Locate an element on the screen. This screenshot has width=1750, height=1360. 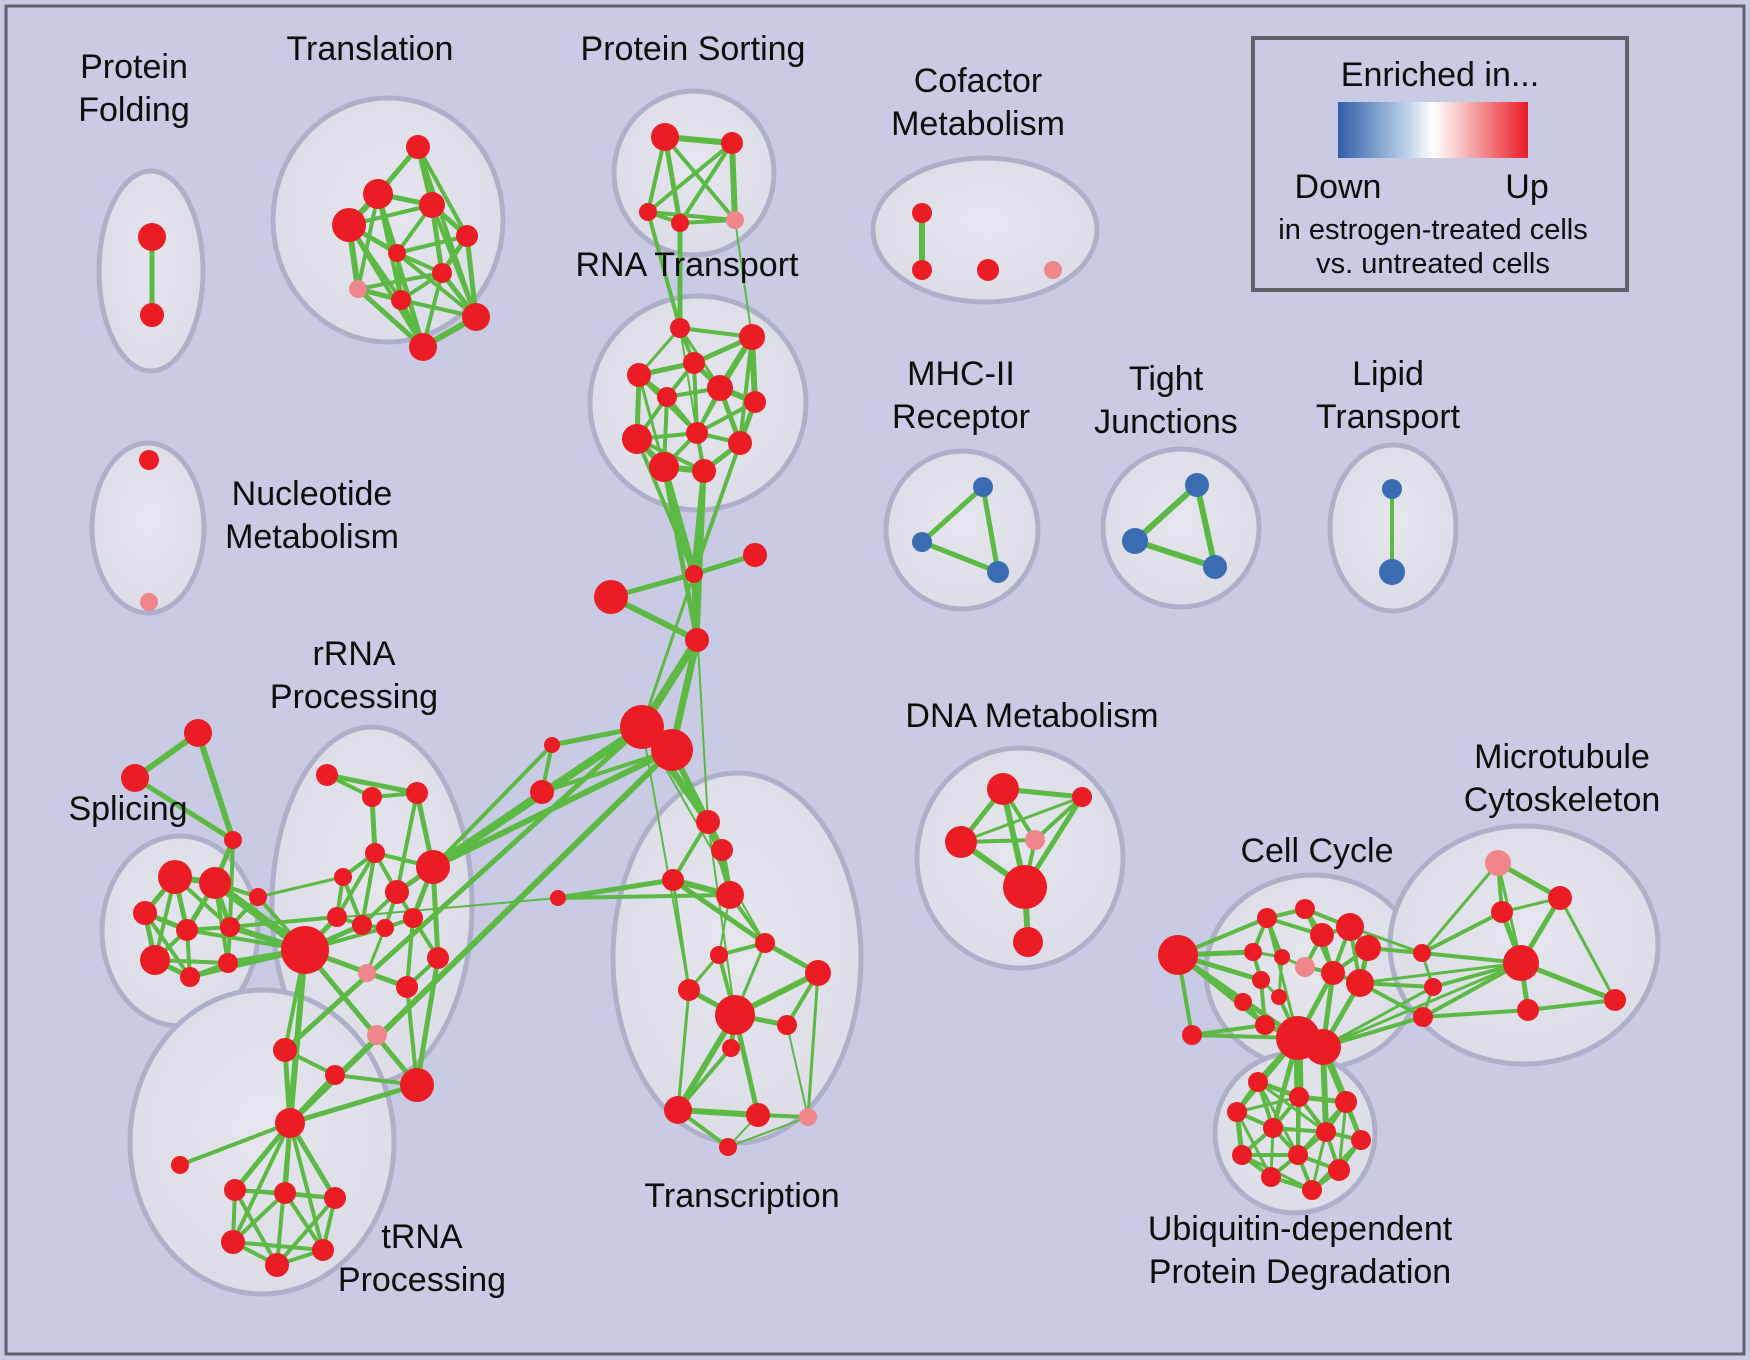
node-u10 is located at coordinates (1271, 1177).